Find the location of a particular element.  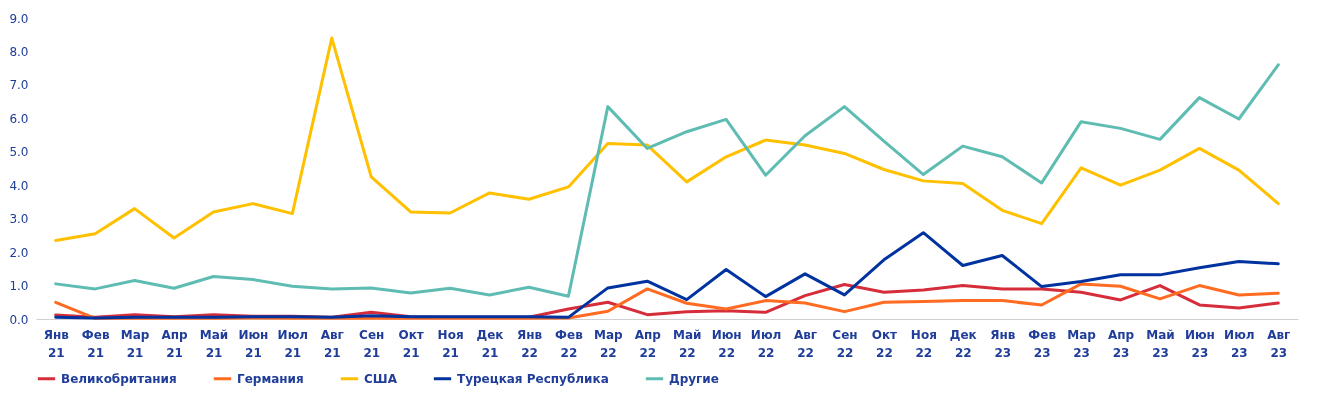

x-tick-label: Авг 21 is located at coordinates (332, 343).